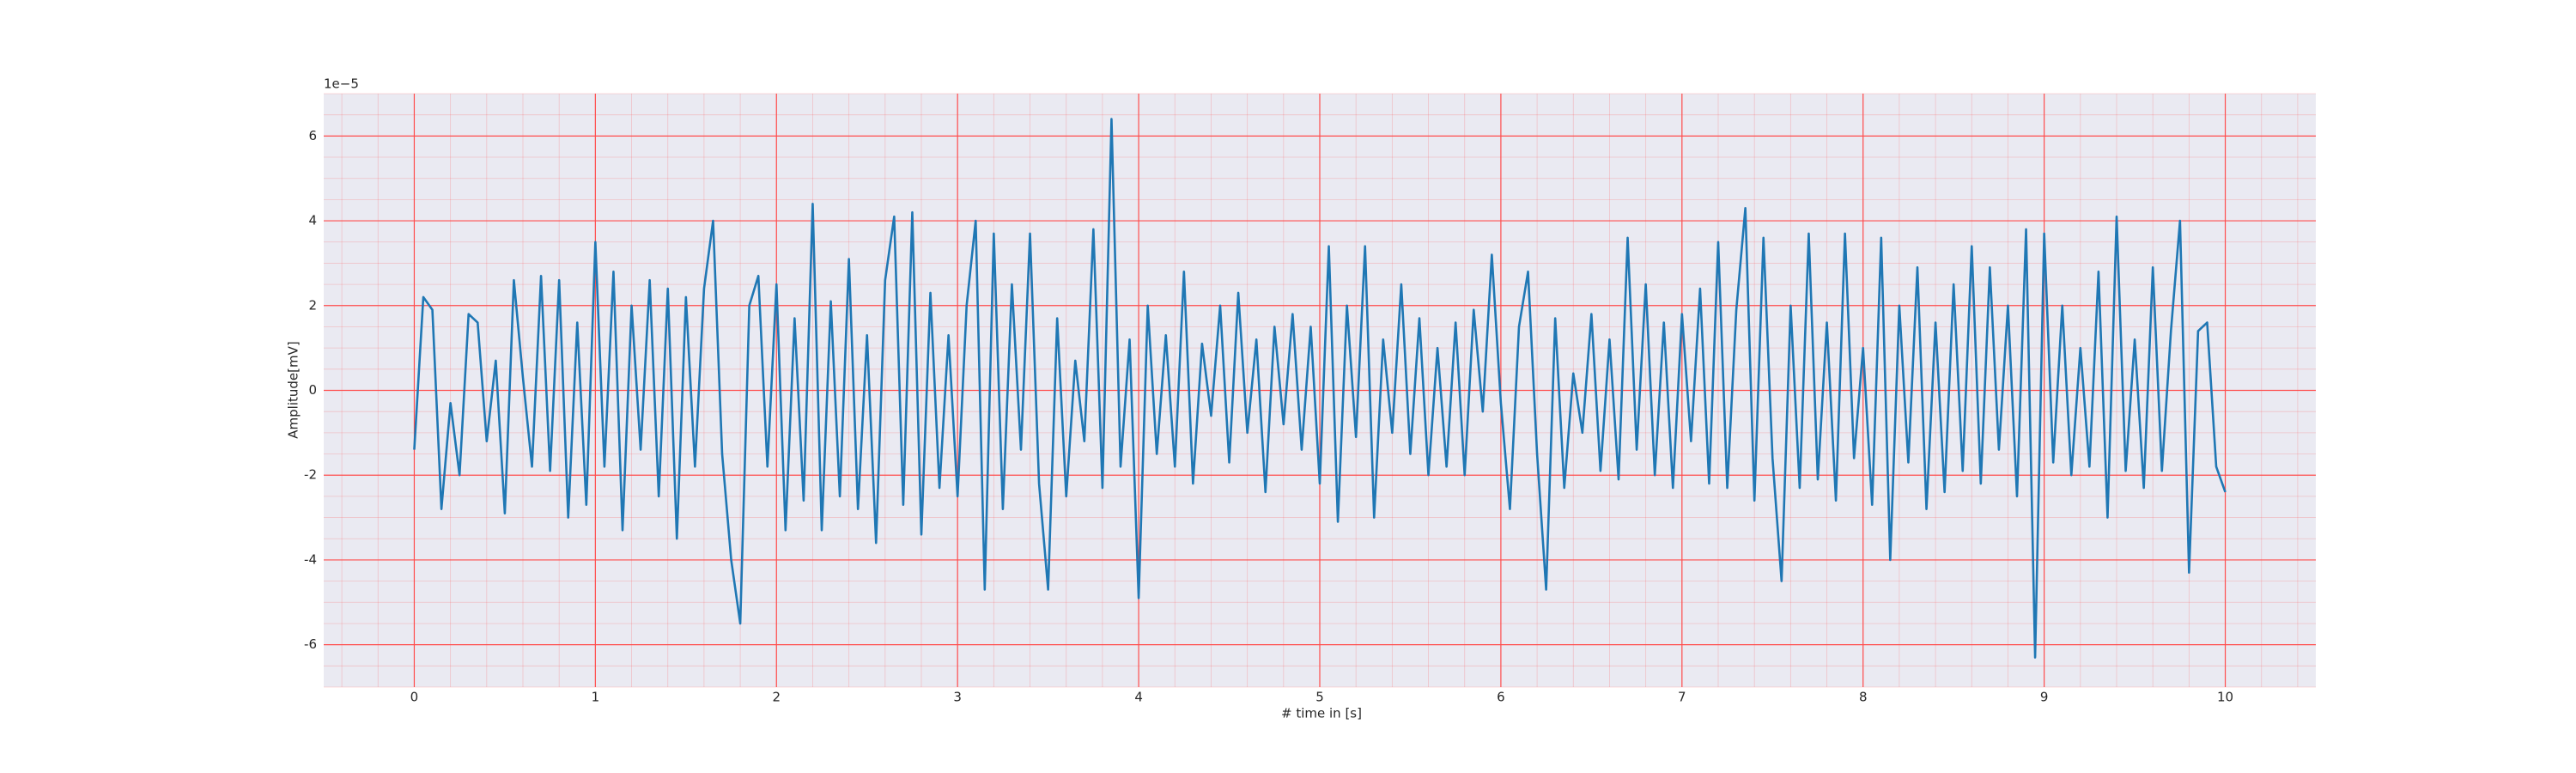  I want to click on y-axis-label: Amplitude[mV], so click(293, 389).